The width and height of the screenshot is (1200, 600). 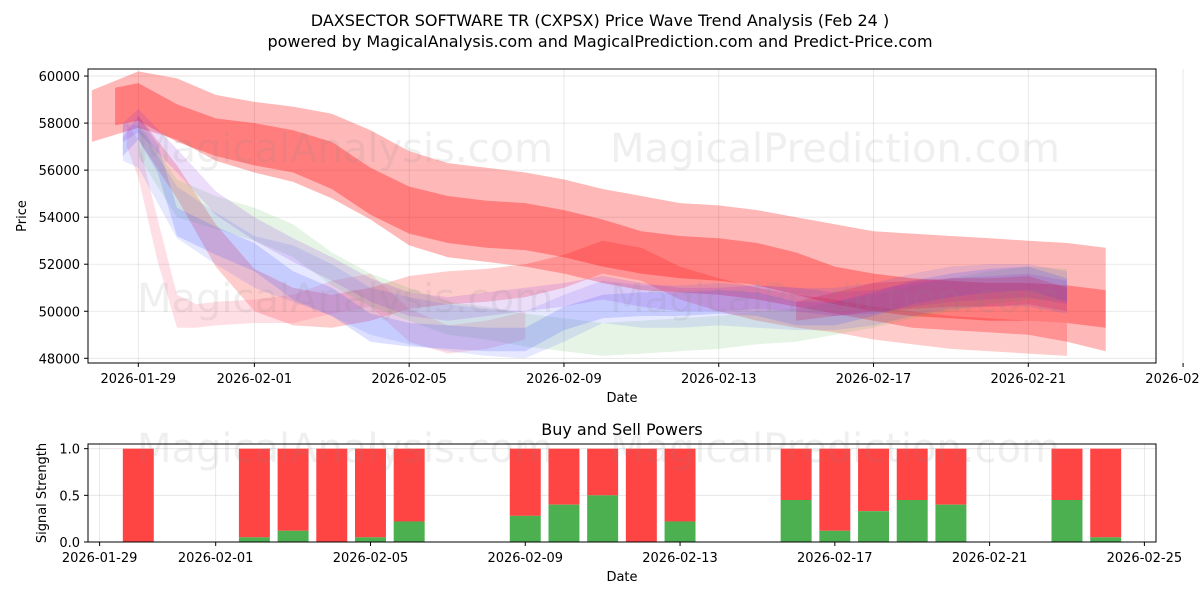 I want to click on signal-y-tick-label: 0.0, so click(x=69, y=543).